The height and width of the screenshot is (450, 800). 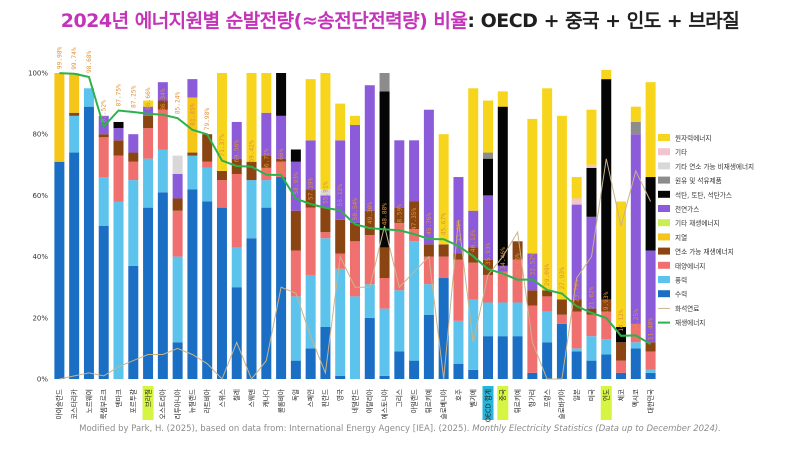 What do you see at coordinates (38, 74) in the screenshot?
I see `y-tick-label: 100%` at bounding box center [38, 74].